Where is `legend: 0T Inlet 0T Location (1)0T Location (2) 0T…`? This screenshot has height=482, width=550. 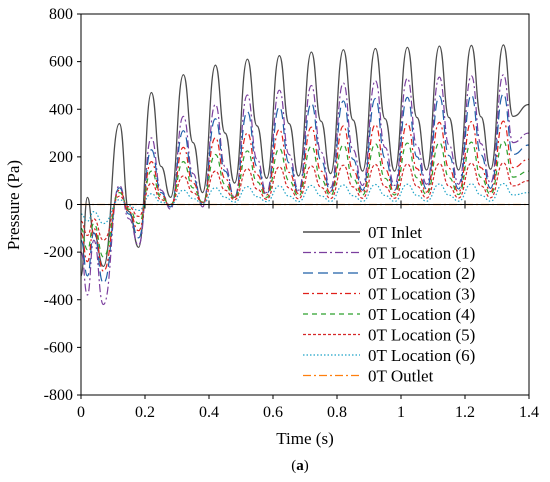 legend: 0T Inlet 0T Location (1)0T Location (2) 0T… is located at coordinates (412, 303).